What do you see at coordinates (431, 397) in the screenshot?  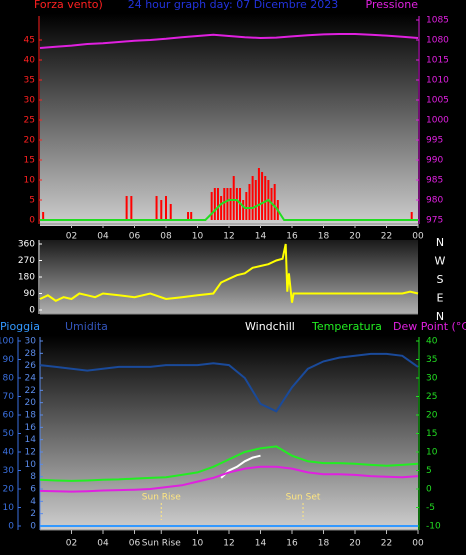 I see `y2-tick-label: 25` at bounding box center [431, 397].